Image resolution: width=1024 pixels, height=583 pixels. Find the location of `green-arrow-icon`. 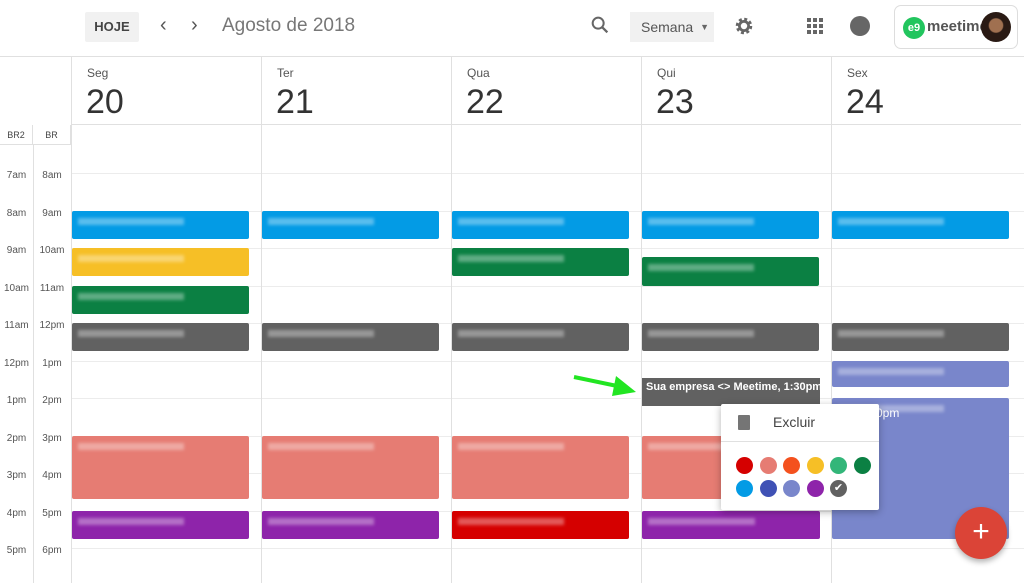

green-arrow-icon is located at coordinates (604, 385).